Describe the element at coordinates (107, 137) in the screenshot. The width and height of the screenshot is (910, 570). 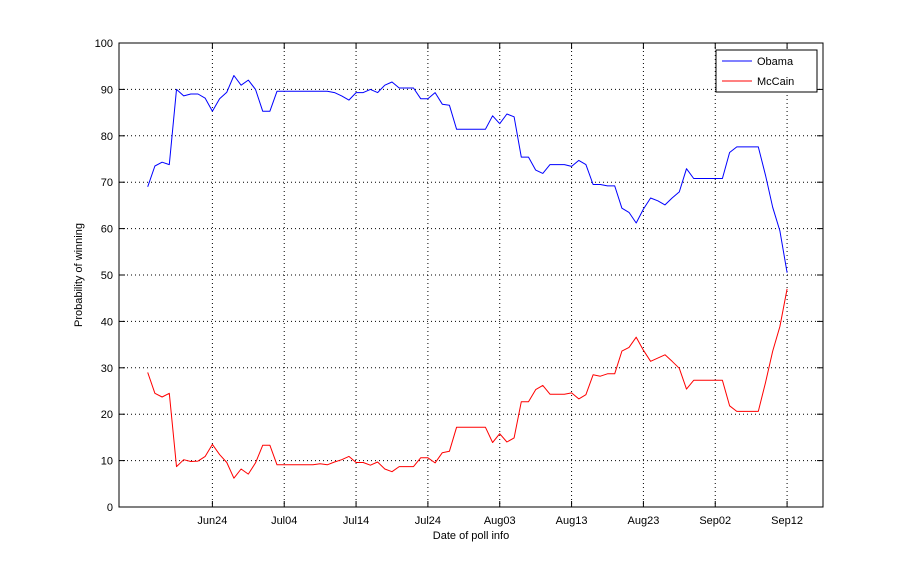
I see `y-tick-label: 80` at that location.